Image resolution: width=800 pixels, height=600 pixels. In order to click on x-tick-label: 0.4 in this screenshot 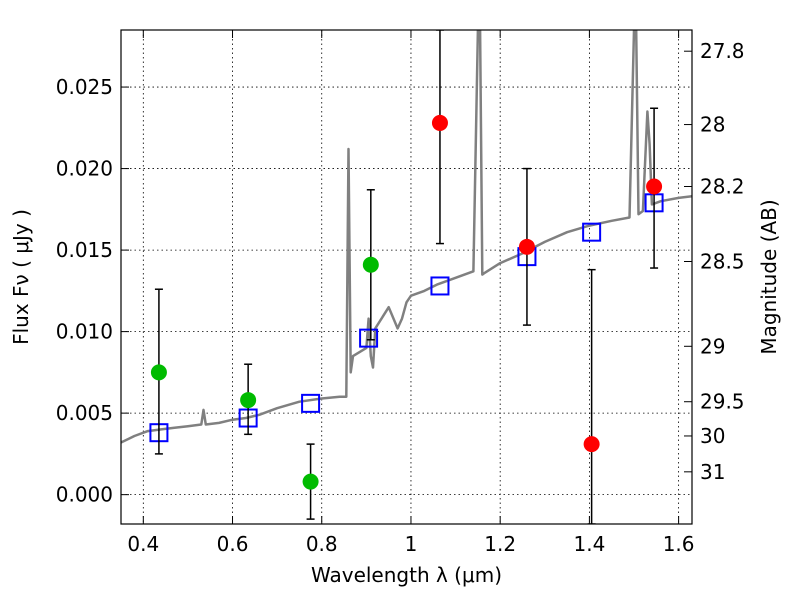, I will do `click(143, 544)`.